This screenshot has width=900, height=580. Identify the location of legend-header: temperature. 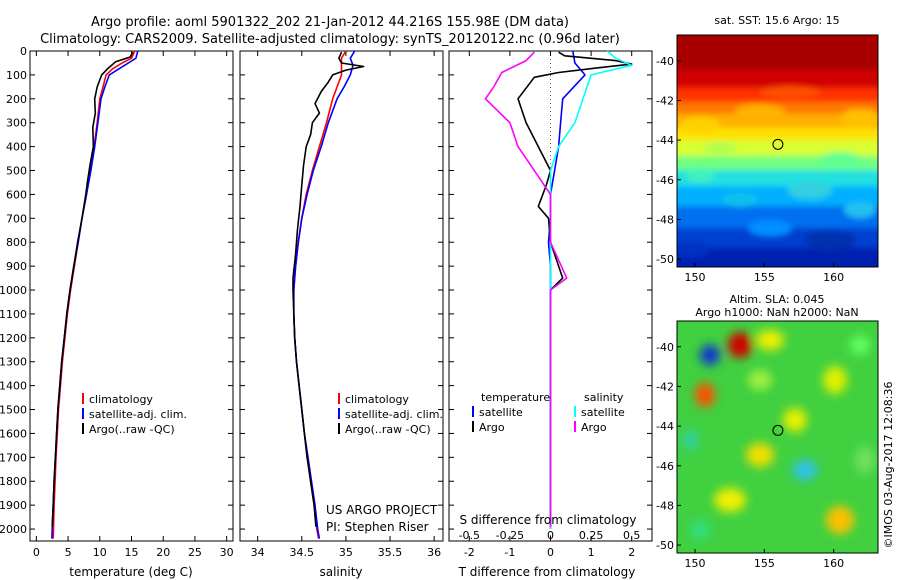
(515, 397).